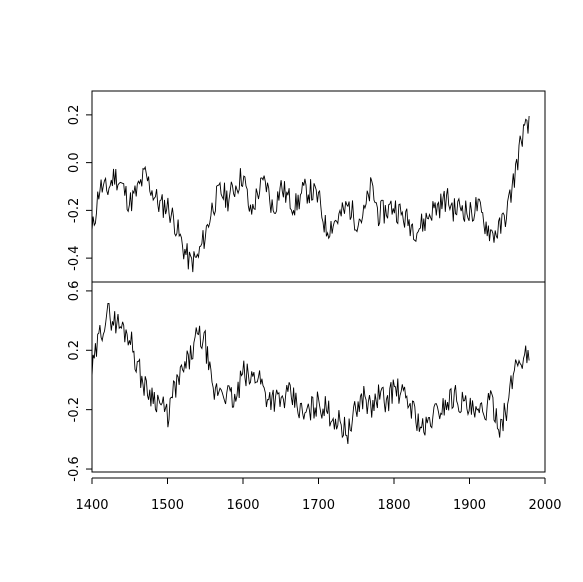  Describe the element at coordinates (74, 210) in the screenshot. I see `y-tick-label-0-1: -0.2` at that location.